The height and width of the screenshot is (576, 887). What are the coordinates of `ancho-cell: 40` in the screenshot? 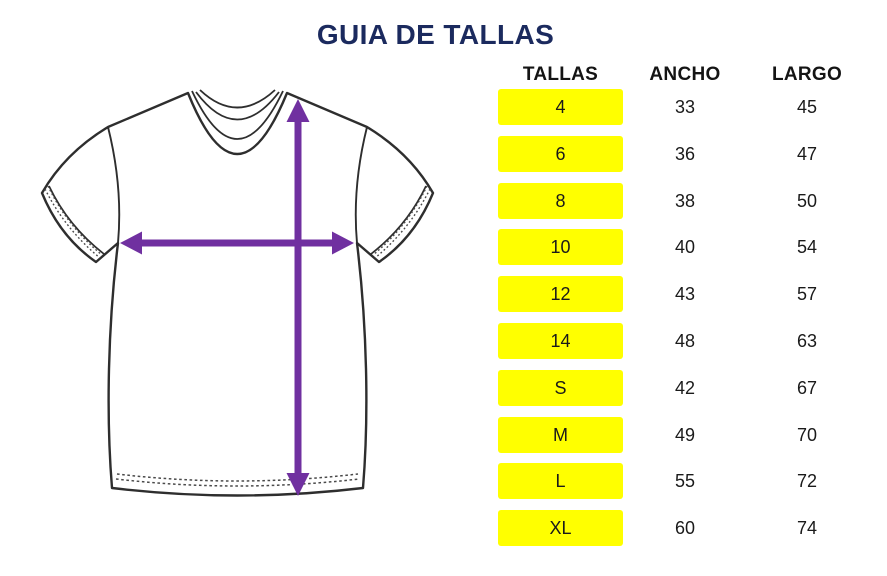 It's located at (685, 247).